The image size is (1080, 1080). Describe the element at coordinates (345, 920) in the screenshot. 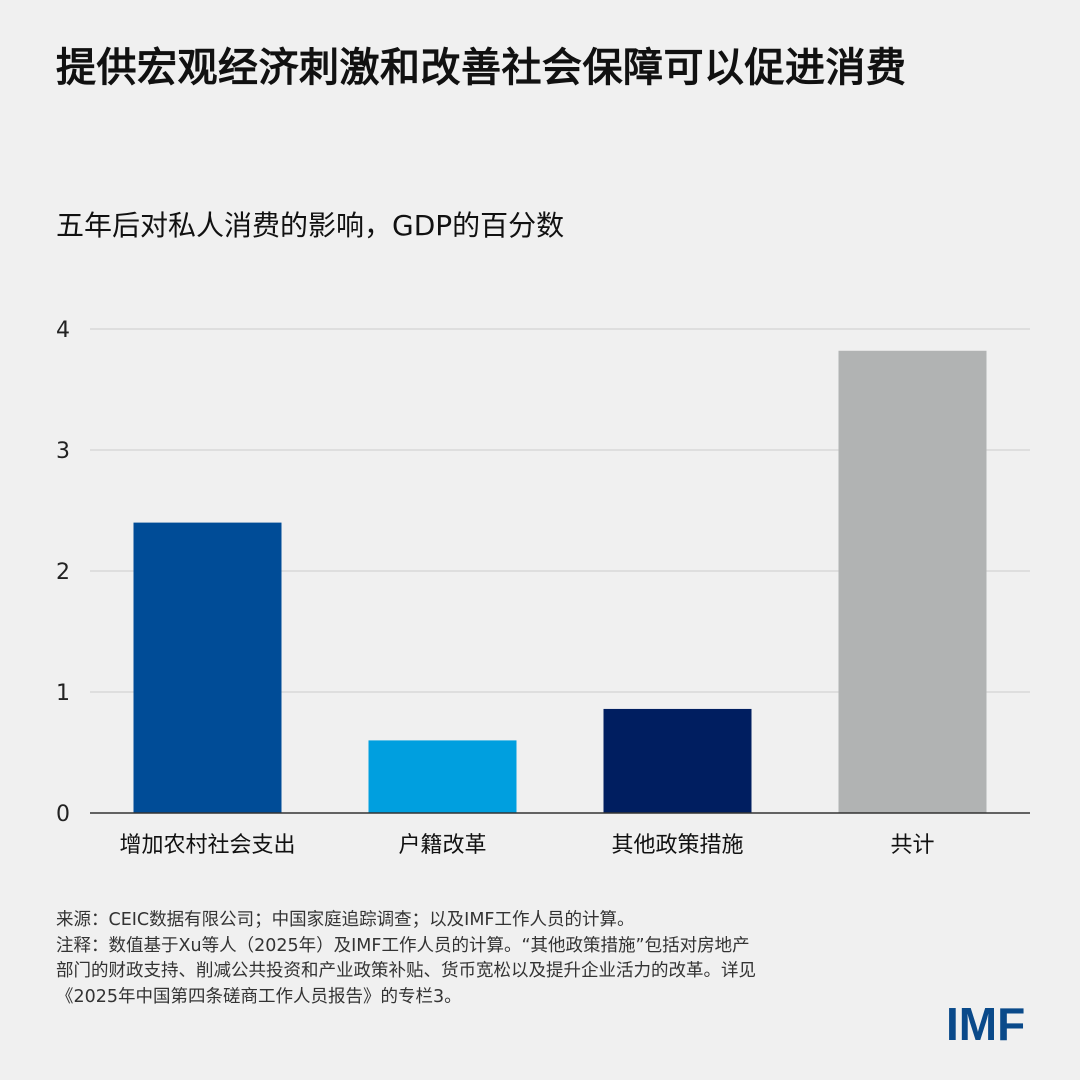

I see `source-note: 来源：CEIC数据有限公司；中国家庭追踪调查；以及IMF工作人员的计算。` at that location.